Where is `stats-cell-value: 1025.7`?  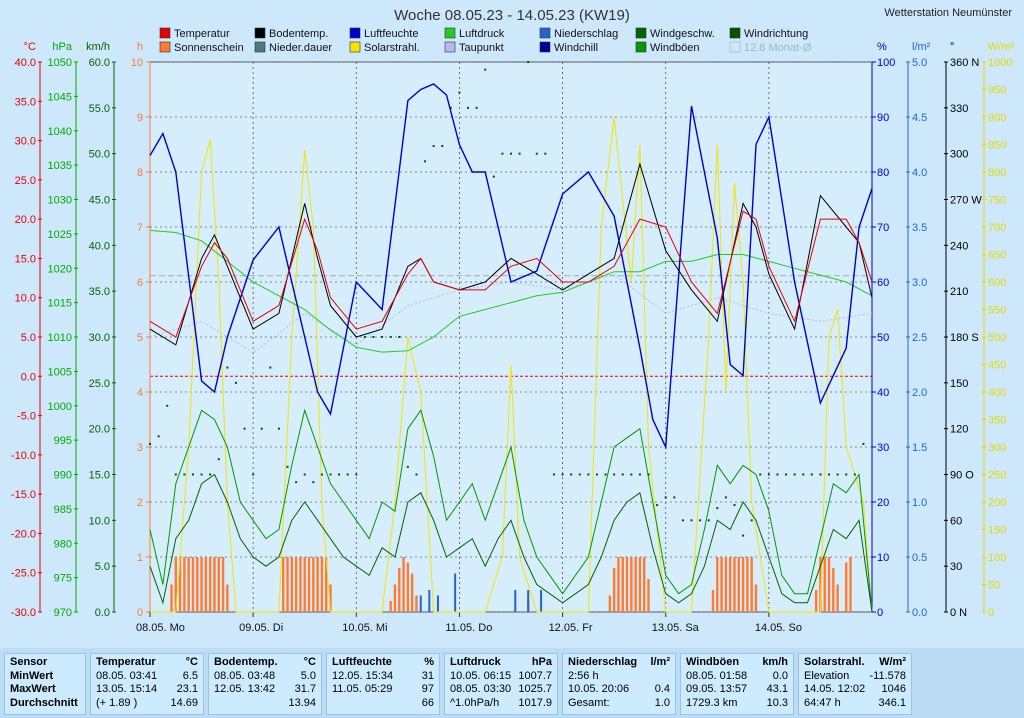 stats-cell-value: 1025.7 is located at coordinates (535, 689).